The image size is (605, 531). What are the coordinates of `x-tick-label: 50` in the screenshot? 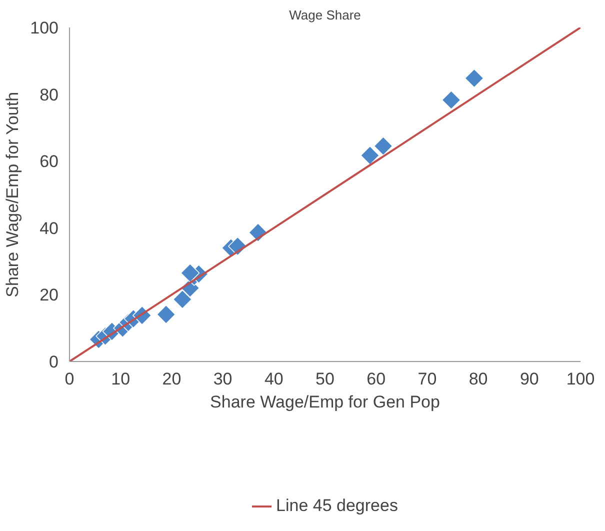 It's located at (325, 379).